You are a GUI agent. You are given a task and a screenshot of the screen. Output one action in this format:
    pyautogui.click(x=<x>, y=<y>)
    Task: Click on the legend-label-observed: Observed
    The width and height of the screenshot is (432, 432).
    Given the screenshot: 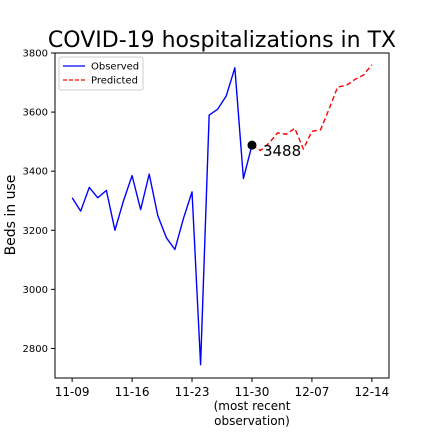 What is the action you would take?
    pyautogui.click(x=115, y=67)
    